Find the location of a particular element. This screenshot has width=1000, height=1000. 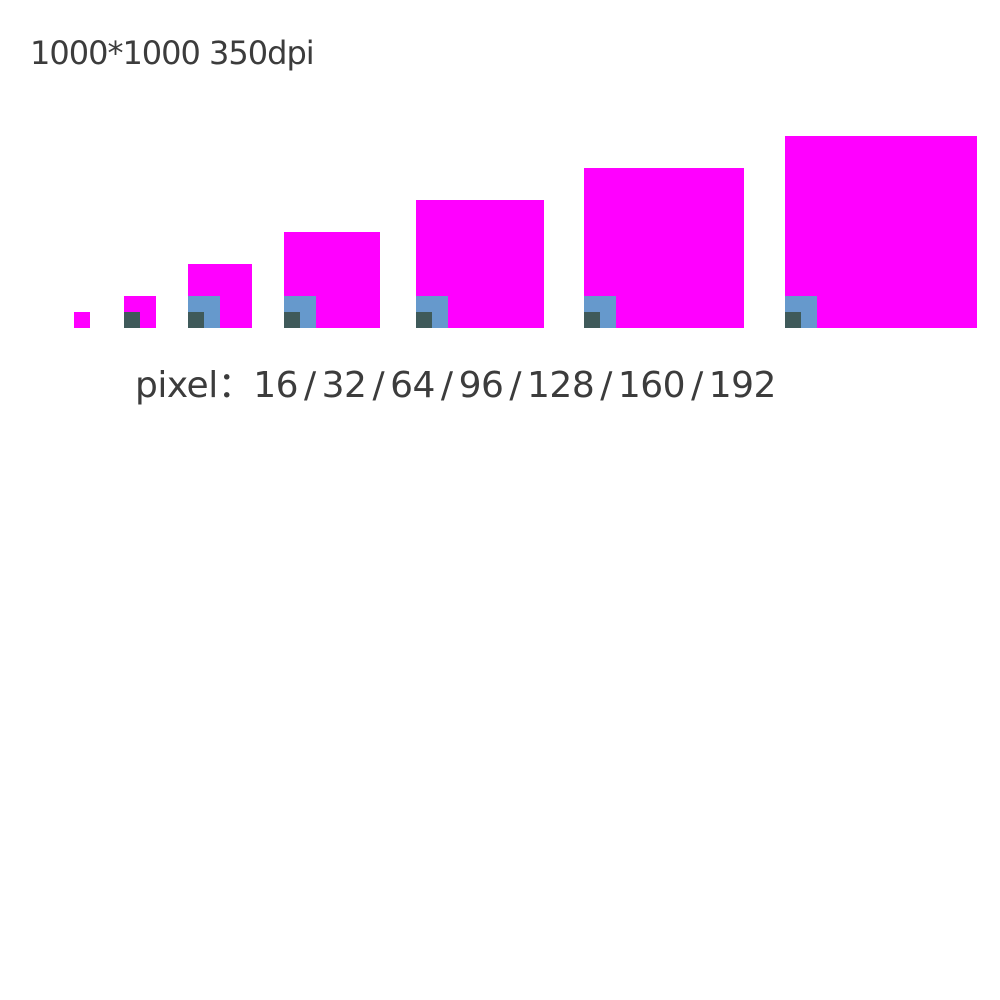

title: 1000*1000 350dpi is located at coordinates (172, 53).